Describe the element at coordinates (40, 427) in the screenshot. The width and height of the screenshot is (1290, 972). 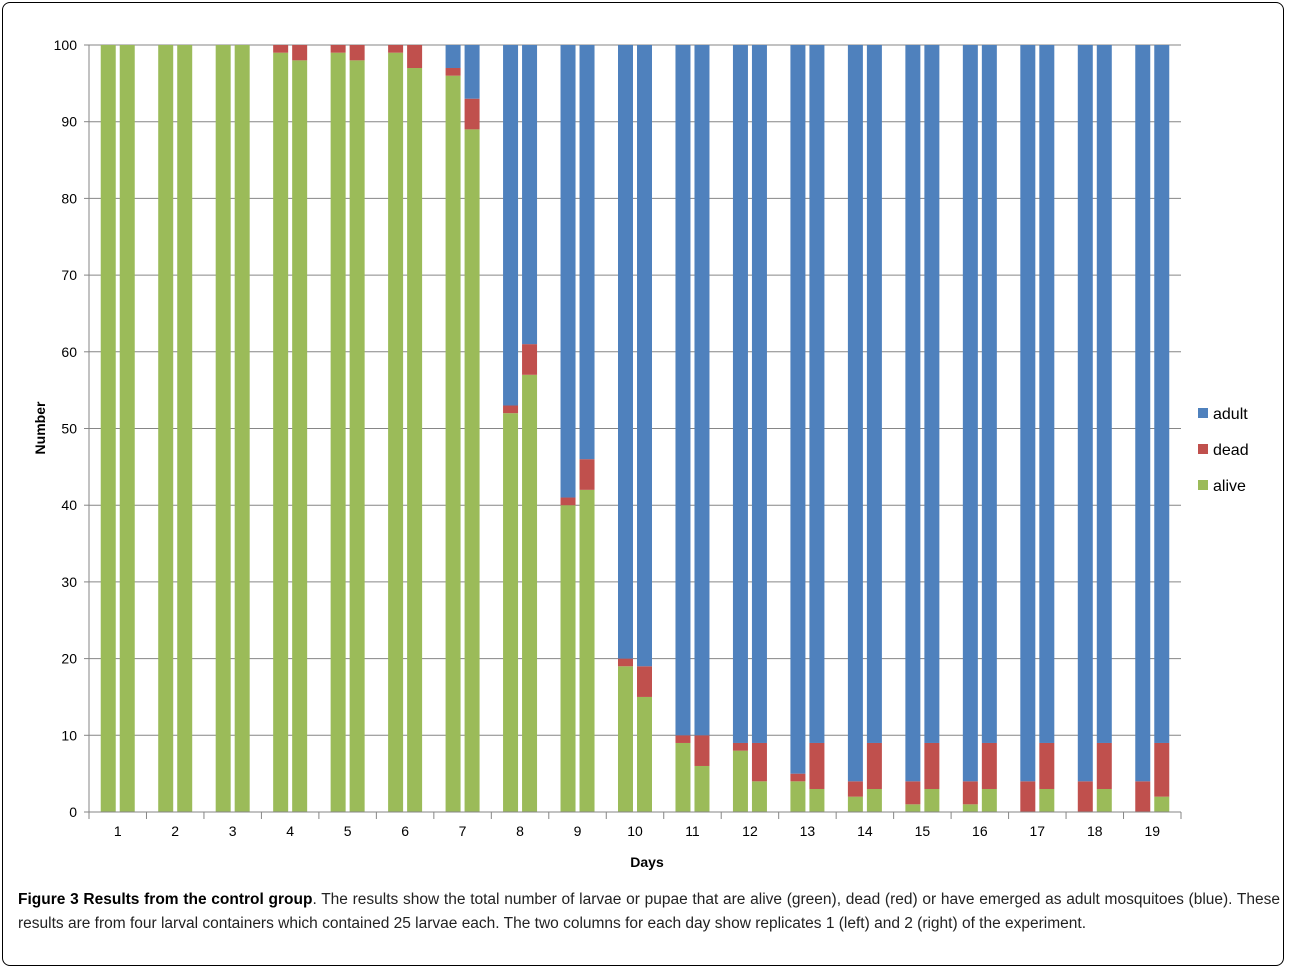
I see `y-axis-title: Number` at that location.